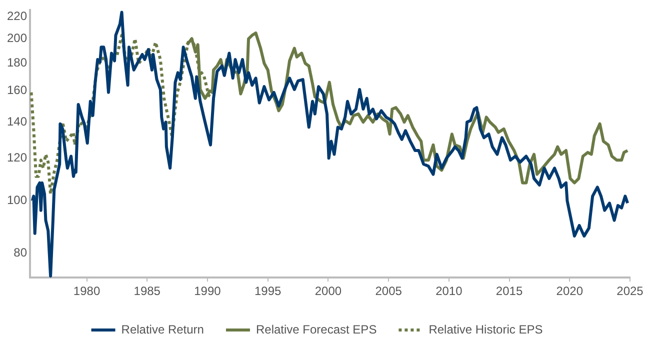 This screenshot has height=350, width=650. I want to click on x-tick-label: 1980, so click(86, 291).